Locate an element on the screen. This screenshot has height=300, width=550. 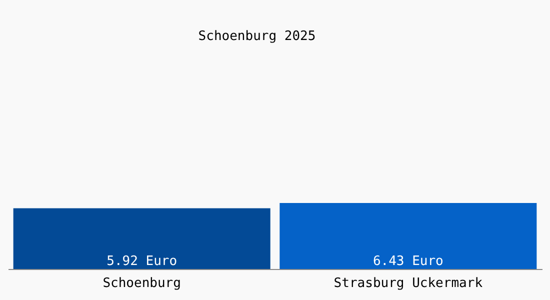
chart-title: Schoenburg 2025 is located at coordinates (257, 36).